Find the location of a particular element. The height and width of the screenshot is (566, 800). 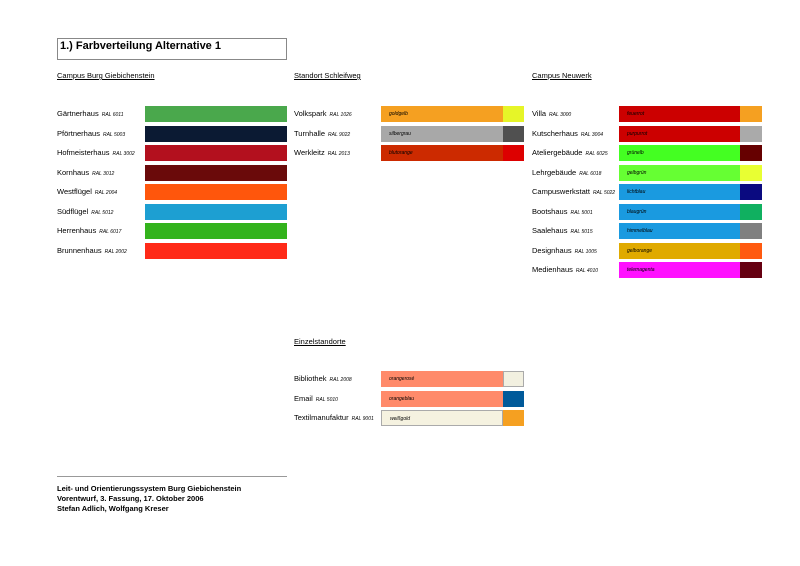

color-swatch: blutorange is located at coordinates (442, 153).